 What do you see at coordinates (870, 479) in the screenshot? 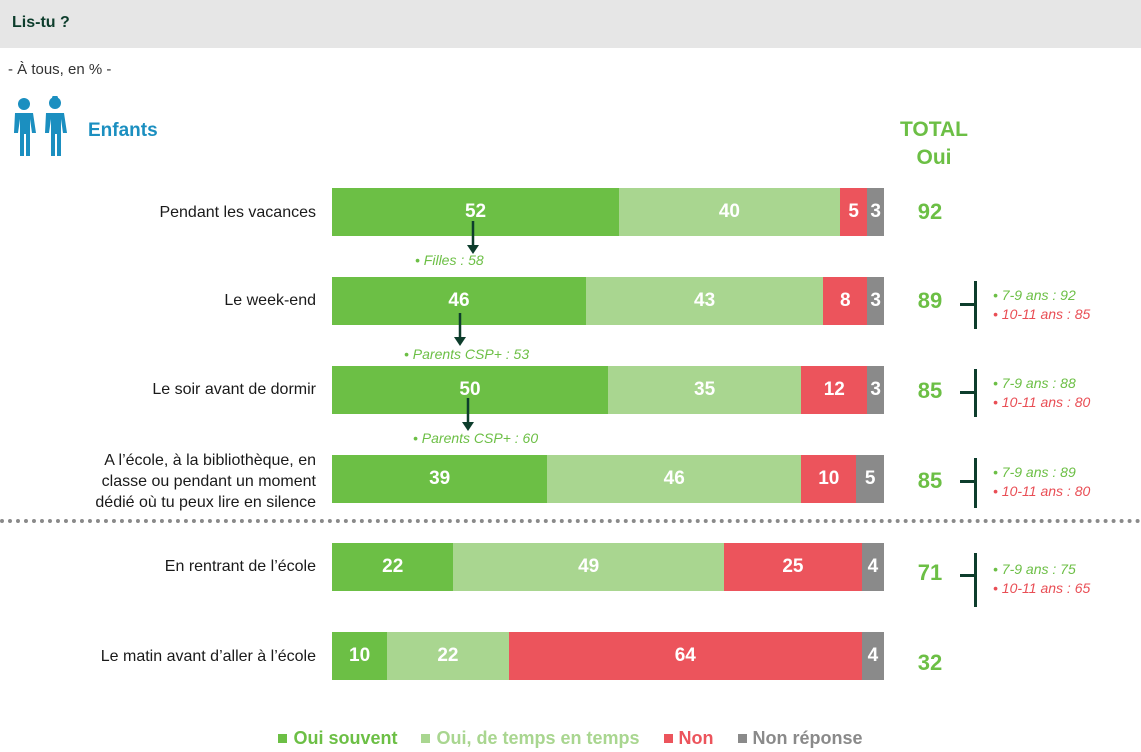
I see `segment-non-reponse: 5` at bounding box center [870, 479].